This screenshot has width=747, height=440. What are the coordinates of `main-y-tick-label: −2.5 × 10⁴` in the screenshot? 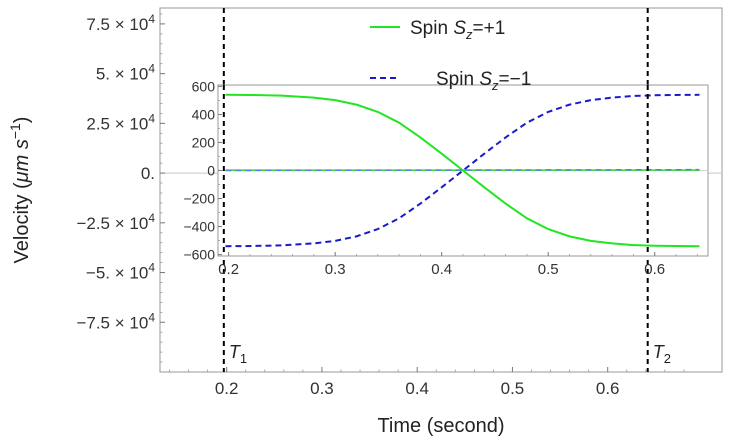 It's located at (115, 222).